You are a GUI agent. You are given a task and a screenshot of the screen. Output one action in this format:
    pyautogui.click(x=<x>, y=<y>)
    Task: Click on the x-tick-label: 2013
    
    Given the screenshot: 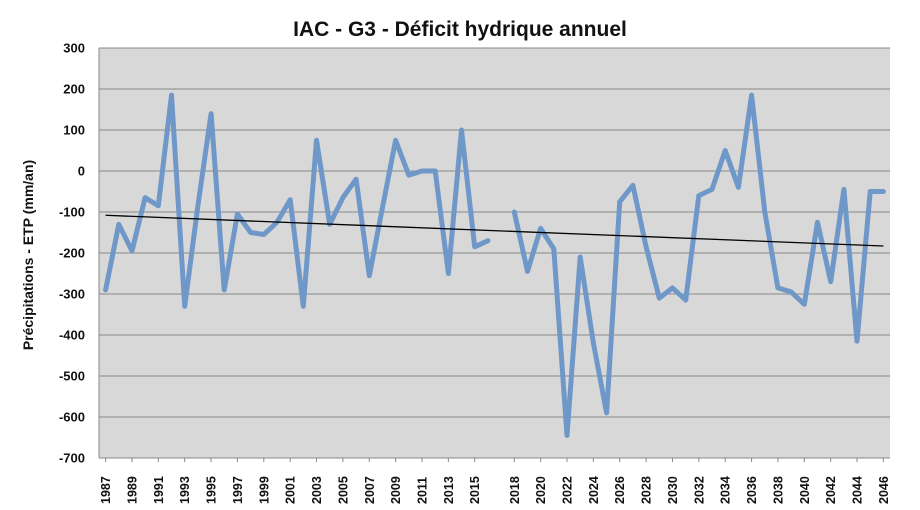 What is the action you would take?
    pyautogui.click(x=449, y=490)
    